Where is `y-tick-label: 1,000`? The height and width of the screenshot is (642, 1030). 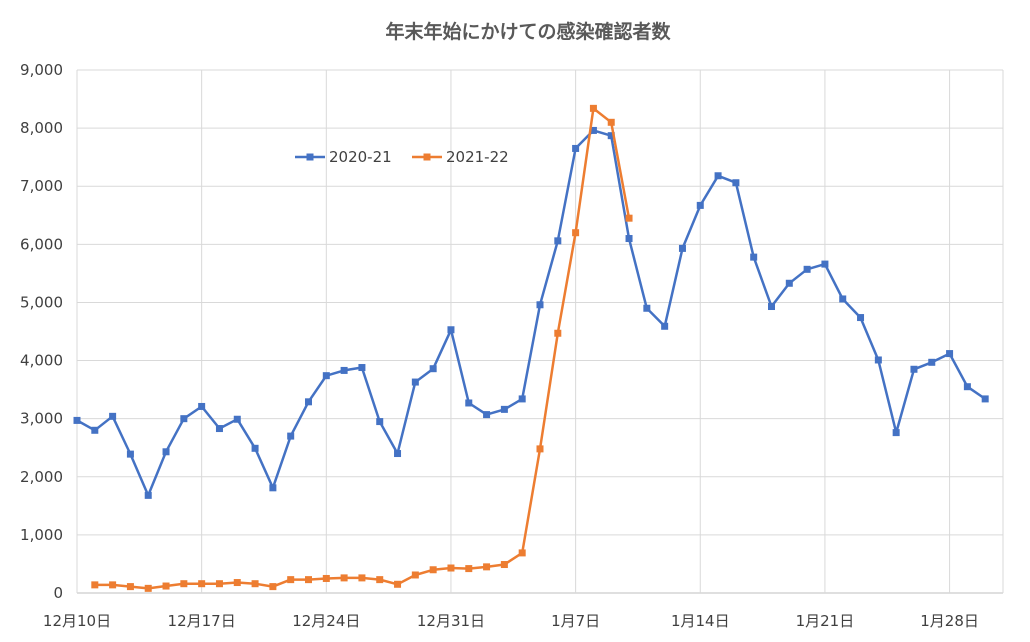
y-tick-label: 1,000 is located at coordinates (41, 535).